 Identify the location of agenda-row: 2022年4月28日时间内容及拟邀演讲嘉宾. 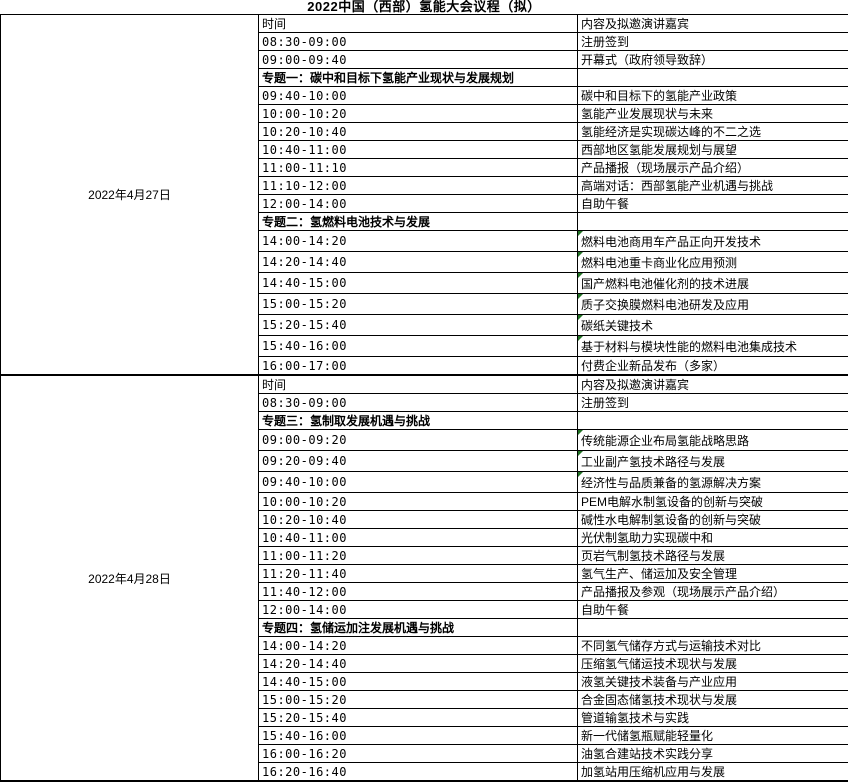
(424, 384).